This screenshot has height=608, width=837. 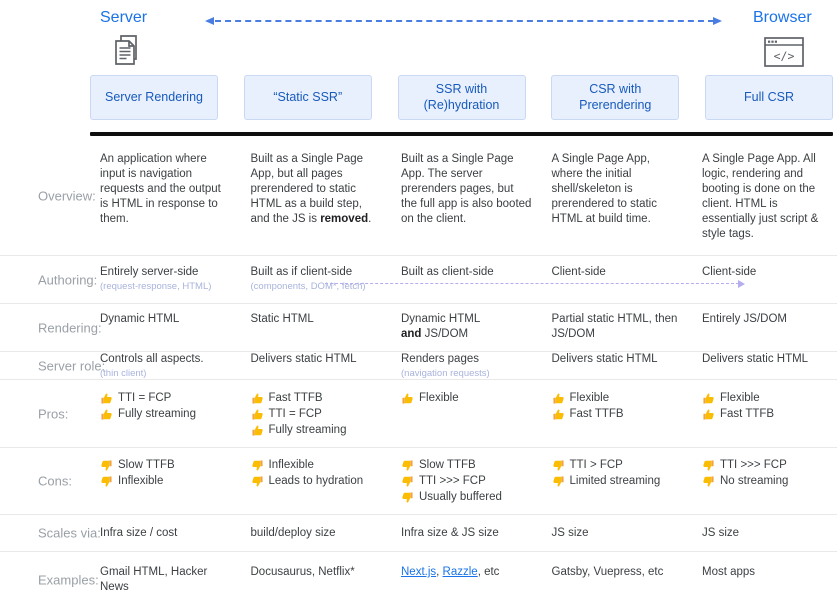 I want to click on cons-cell-5: TTI >>> FCP No streaming, so click(x=767, y=473).